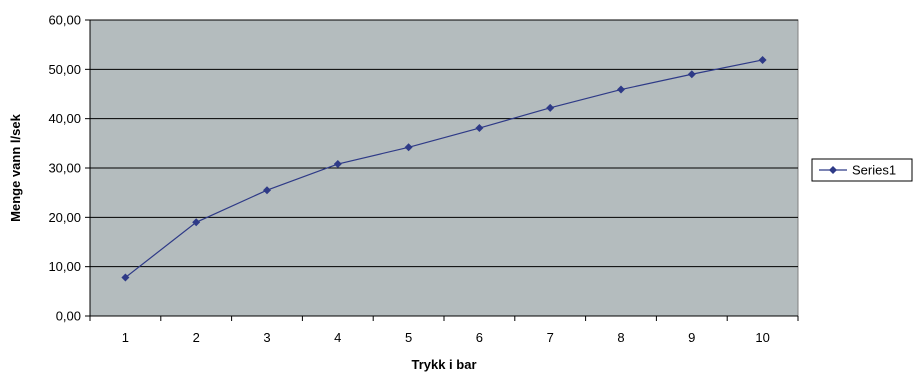 The height and width of the screenshot is (378, 915). Describe the element at coordinates (620, 337) in the screenshot. I see `x-tick-label: 8` at that location.